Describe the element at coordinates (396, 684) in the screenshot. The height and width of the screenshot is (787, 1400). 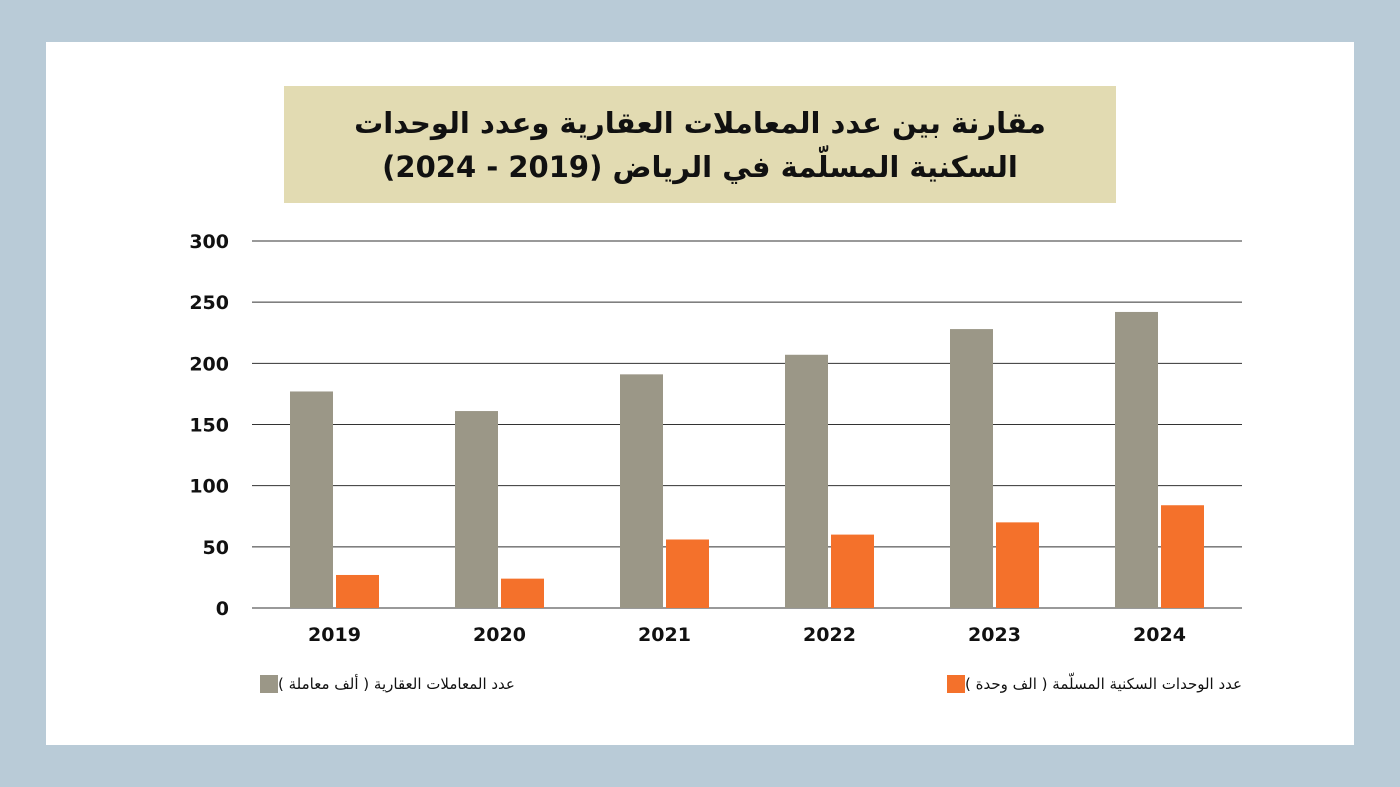
I see `legend-label-transactions: عدد المعاملات العقارية ( ألف معاملة )` at that location.